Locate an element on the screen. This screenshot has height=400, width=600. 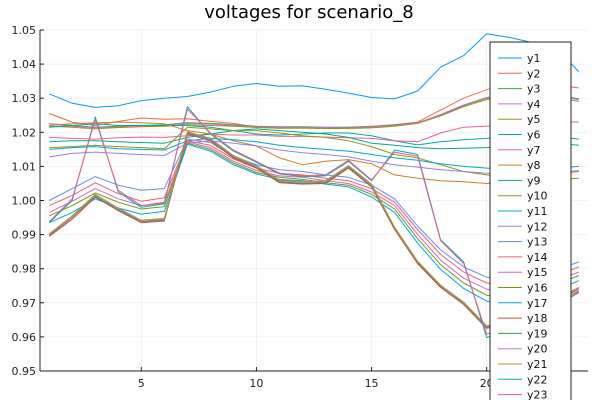
legend-label-y18: y18 is located at coordinates (537, 318).